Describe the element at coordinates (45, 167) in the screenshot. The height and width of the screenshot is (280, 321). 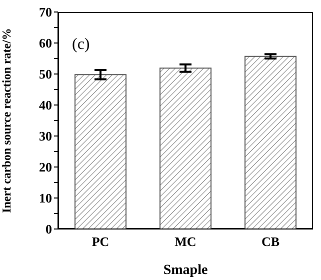
I see `y-tick-label: 20` at that location.